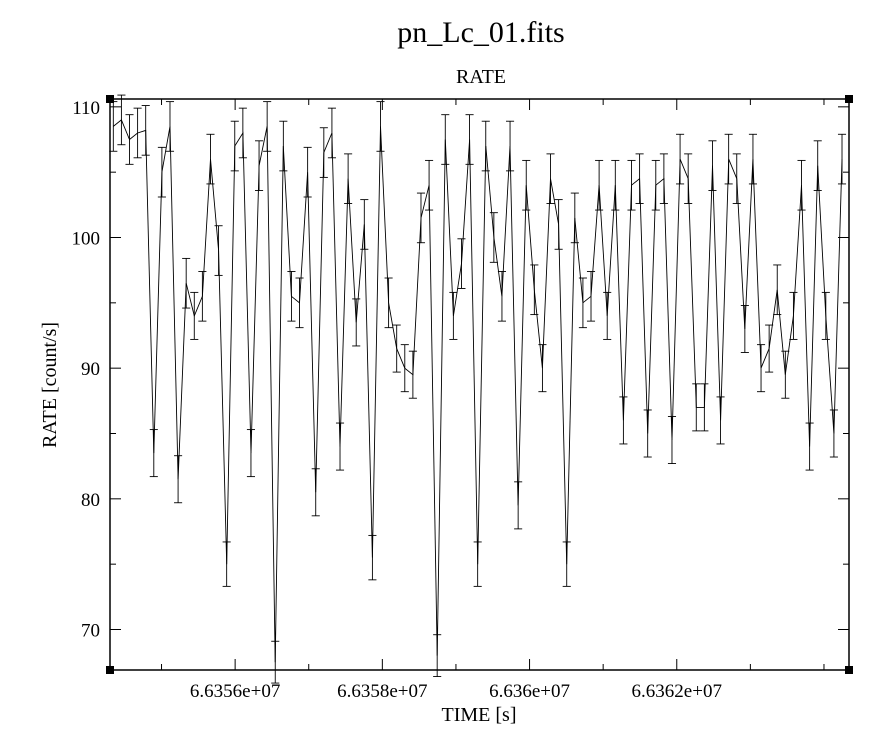  I want to click on corner-handle-tl, so click(110, 99).